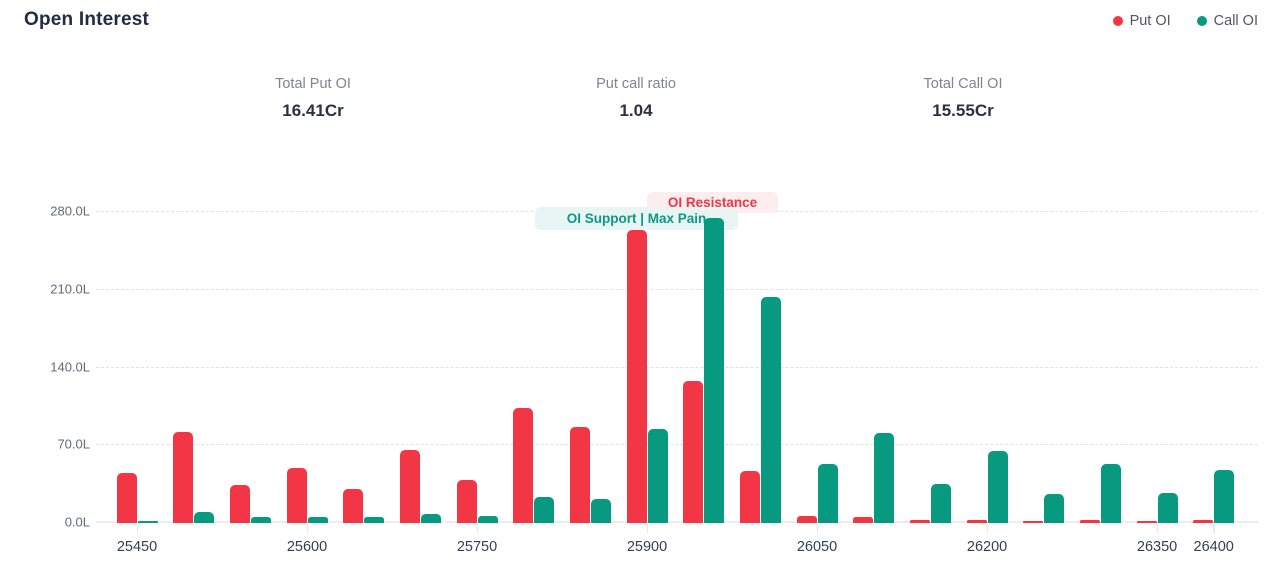  I want to click on x-axis-tick-label: 25900, so click(647, 547).